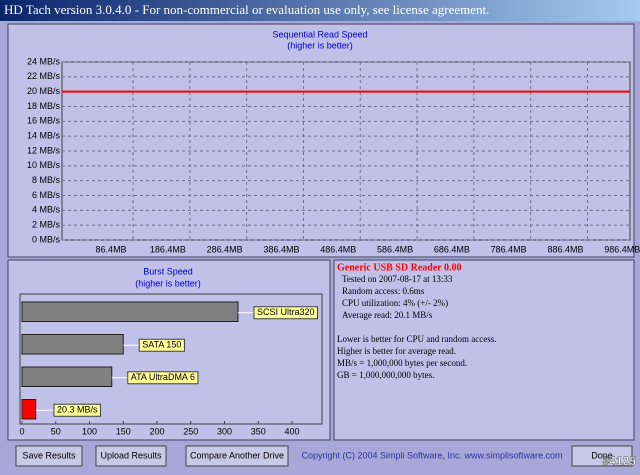 The height and width of the screenshot is (475, 640). Describe the element at coordinates (168, 249) in the screenshot. I see `x-tick-label: 186.4MB` at that location.